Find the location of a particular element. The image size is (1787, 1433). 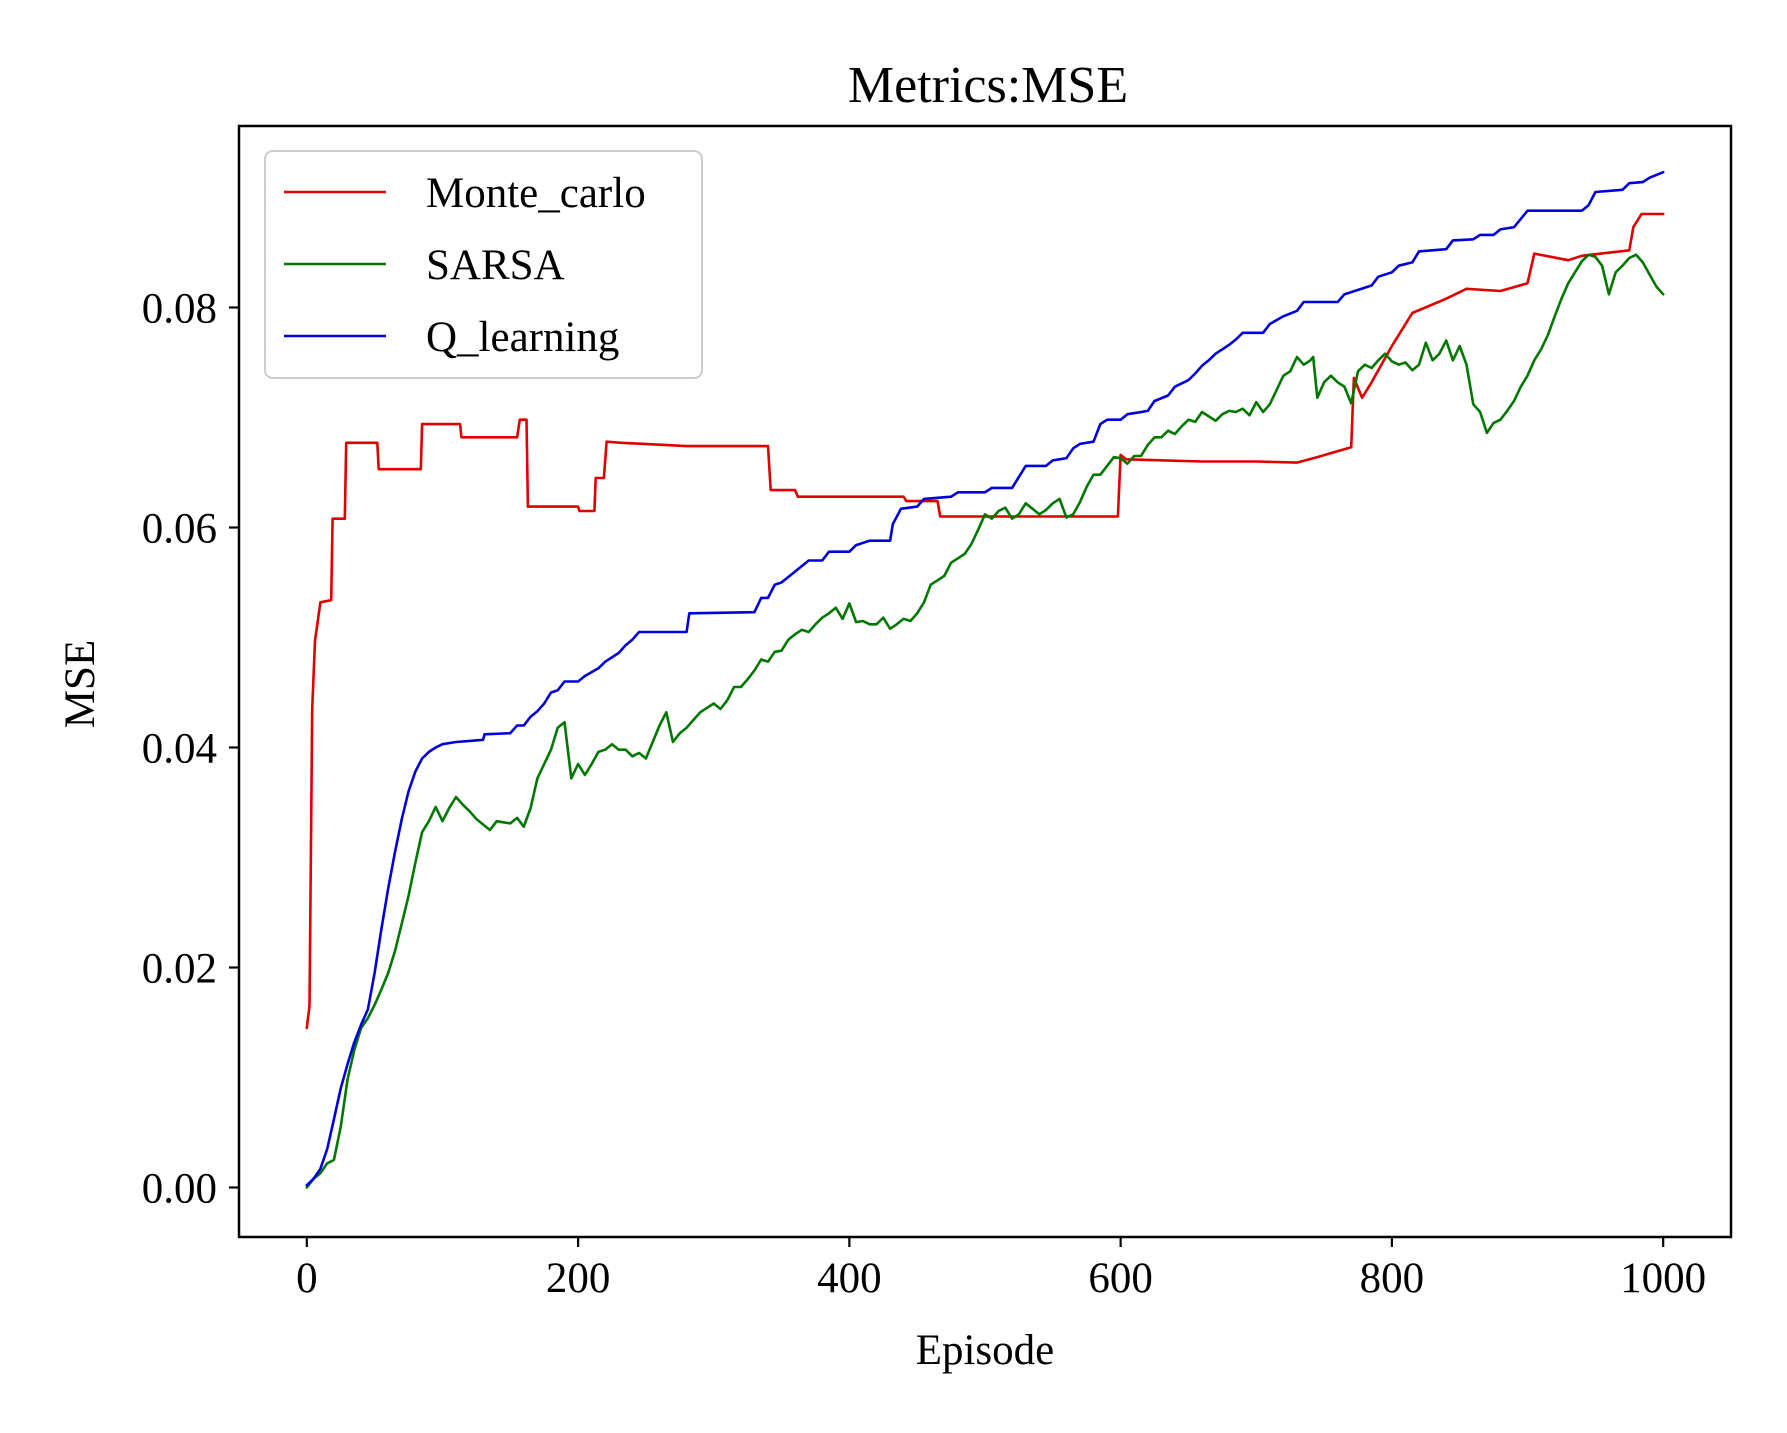

x-tick-label: 200 is located at coordinates (578, 1278).